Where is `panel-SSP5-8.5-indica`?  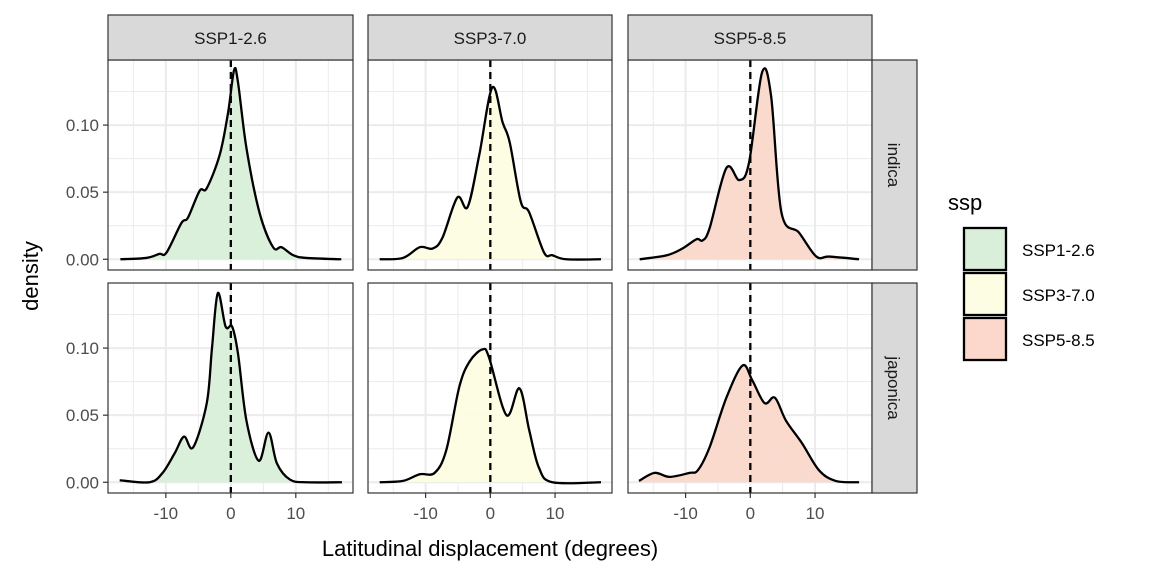
panel-SSP5-8.5-indica is located at coordinates (750, 165).